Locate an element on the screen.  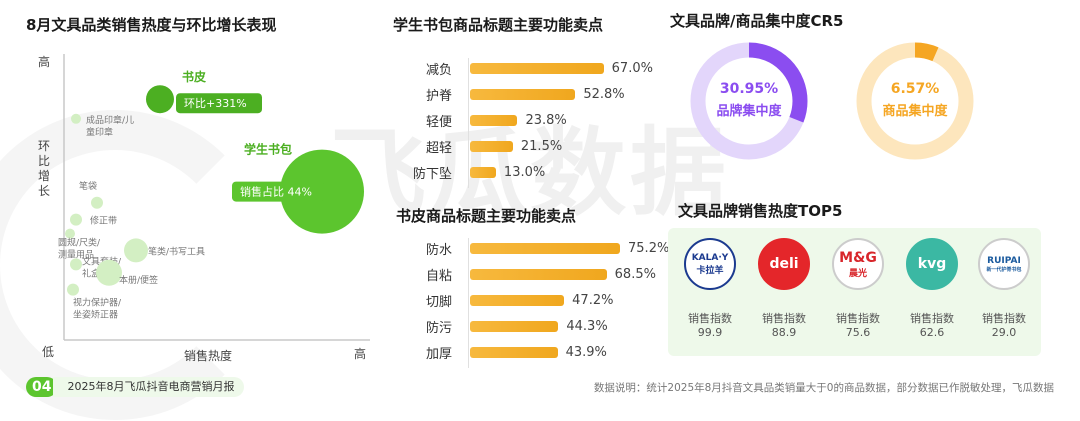
bar-category-label: 防下坠 is located at coordinates (432, 174).